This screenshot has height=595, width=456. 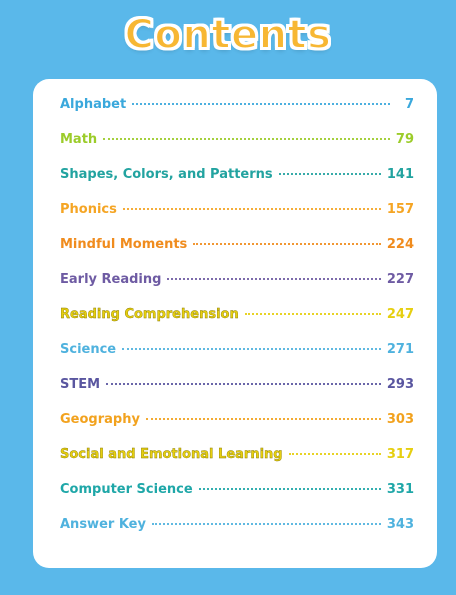 What do you see at coordinates (400, 279) in the screenshot?
I see `toc-entry-page: 227` at bounding box center [400, 279].